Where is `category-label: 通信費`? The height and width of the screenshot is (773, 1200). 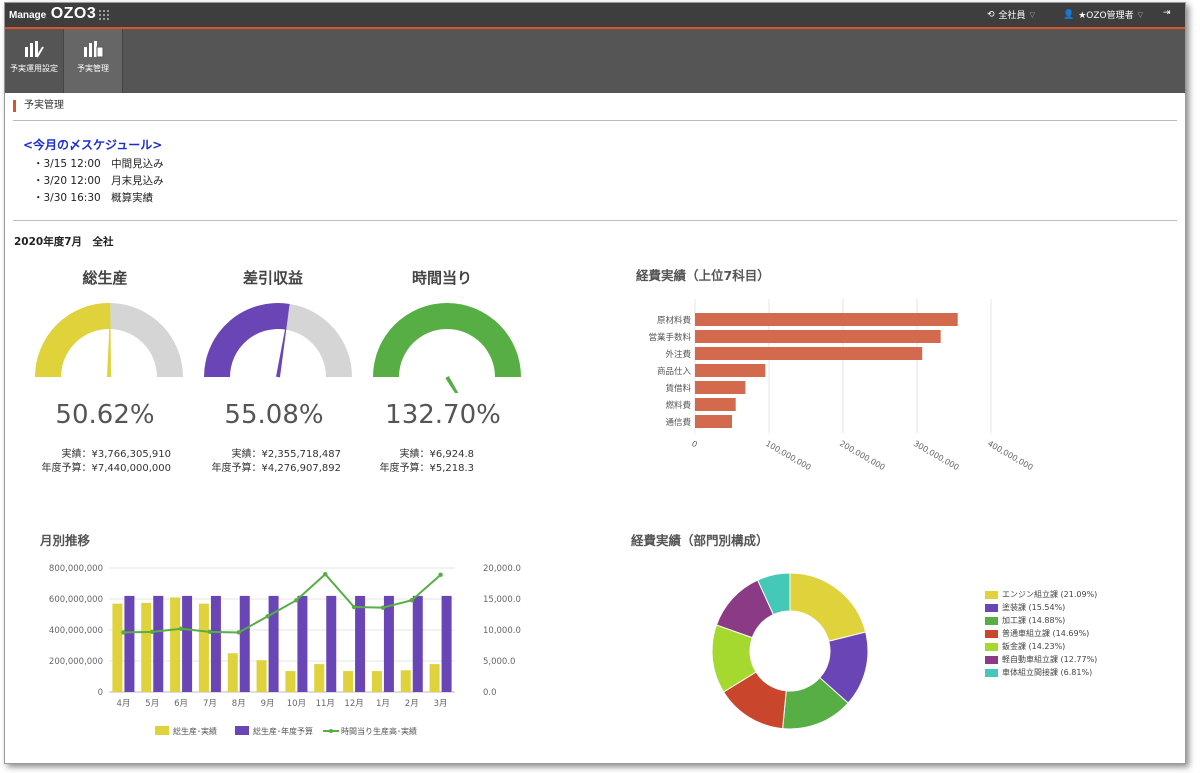
category-label: 通信費 is located at coordinates (678, 422).